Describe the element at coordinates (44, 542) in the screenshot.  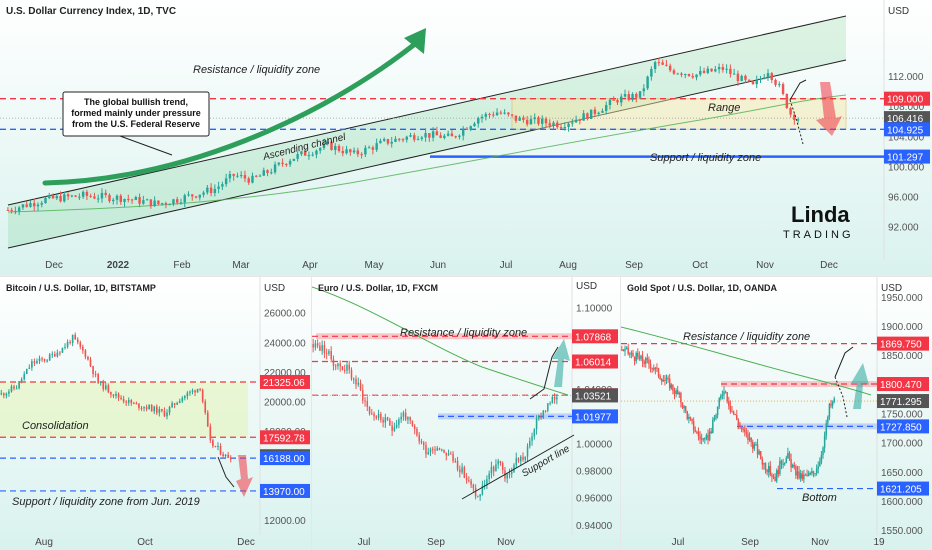
I see `x-tick-label: Aug` at that location.